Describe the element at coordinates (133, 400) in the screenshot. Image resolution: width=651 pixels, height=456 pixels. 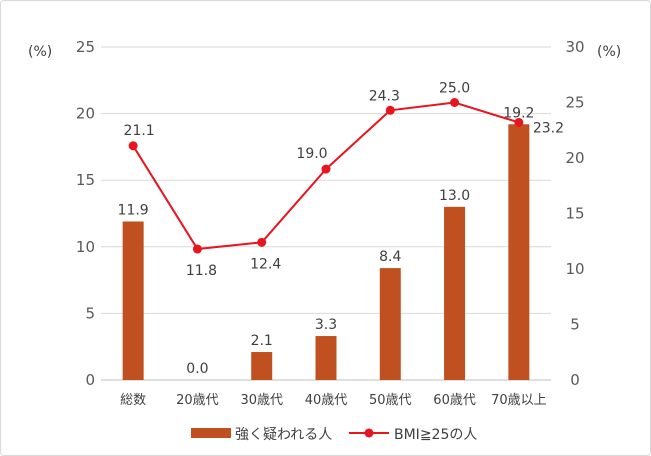
I see `category-label: 総数` at that location.